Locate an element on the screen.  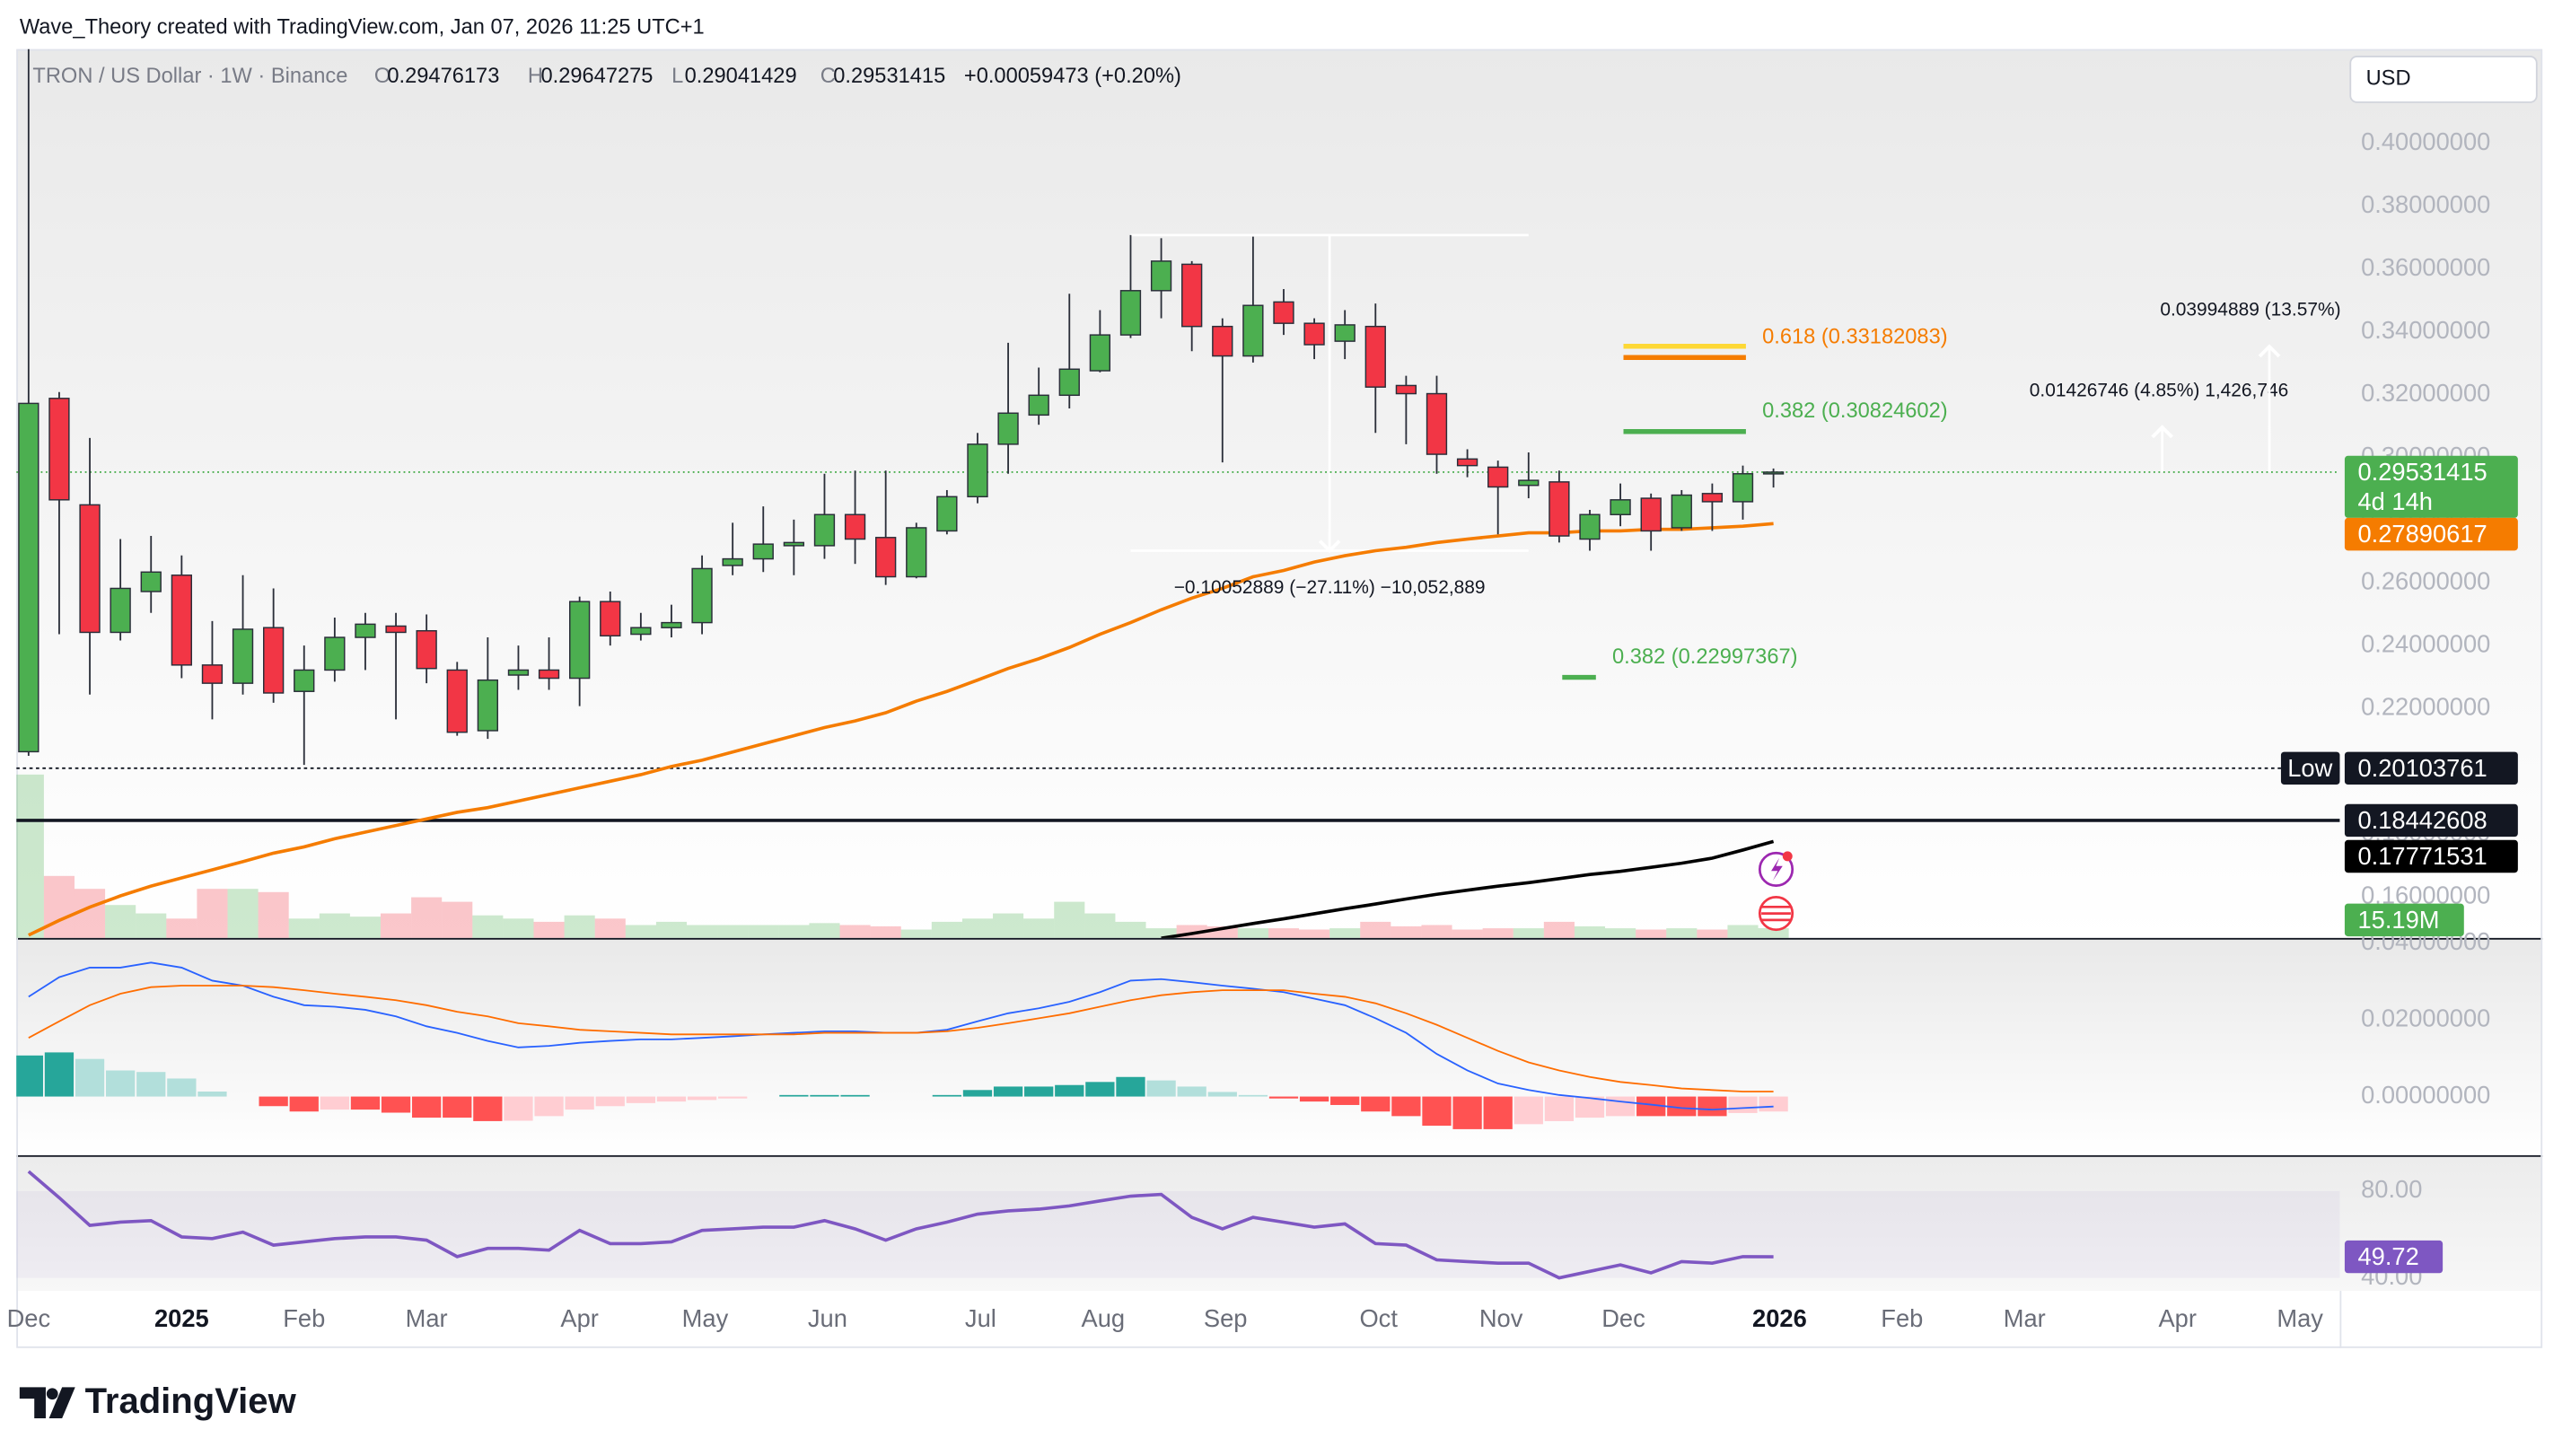
level-tag-box is located at coordinates (2310, 768).